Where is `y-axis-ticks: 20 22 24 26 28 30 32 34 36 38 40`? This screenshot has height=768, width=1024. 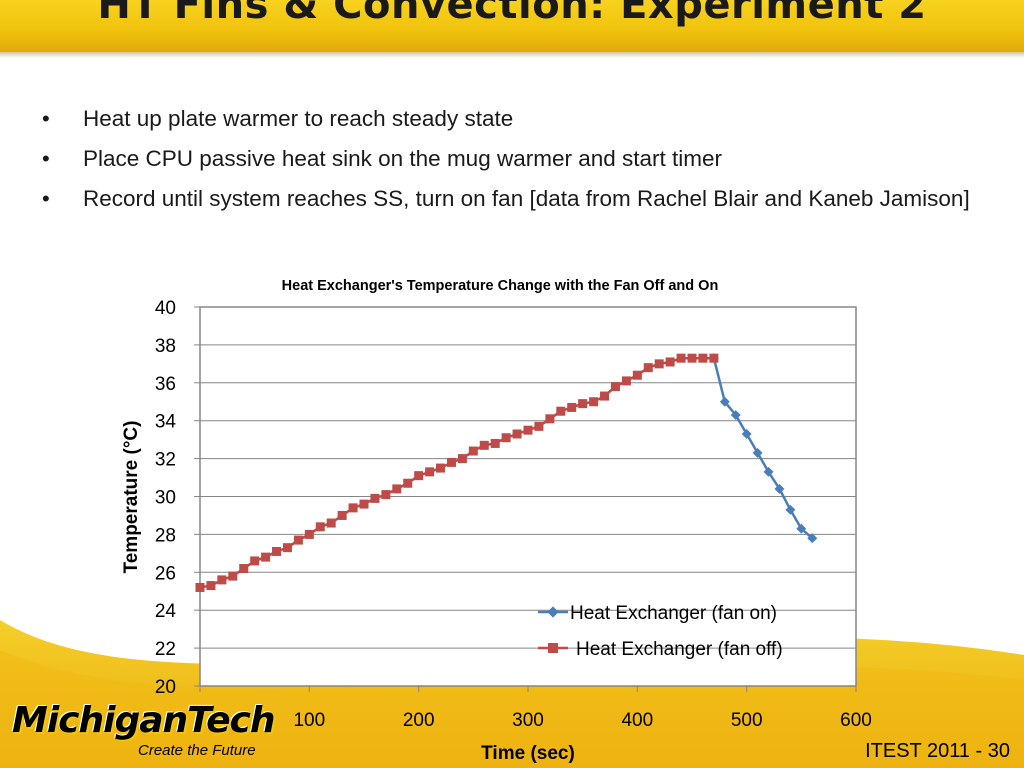
y-axis-ticks: 20 22 24 26 28 30 32 34 36 38 40 is located at coordinates (177, 498).